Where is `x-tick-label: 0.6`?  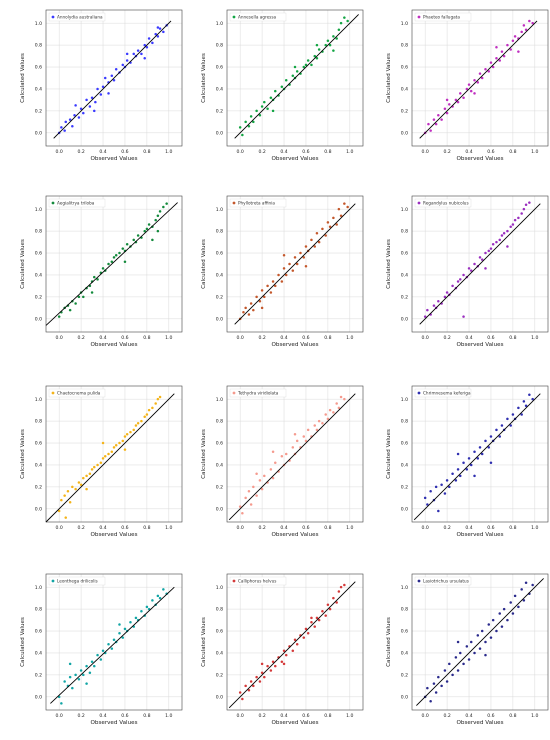
x-tick-label: 0.6 is located at coordinates (305, 338).